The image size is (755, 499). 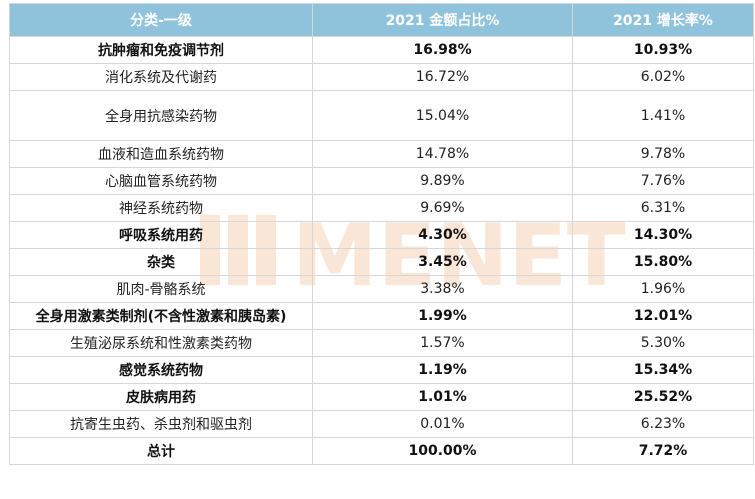 What do you see at coordinates (663, 208) in the screenshot?
I see `cell-growth: 6.31%` at bounding box center [663, 208].